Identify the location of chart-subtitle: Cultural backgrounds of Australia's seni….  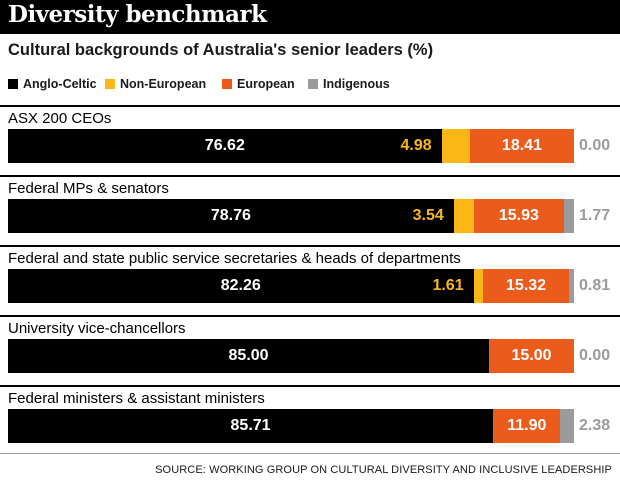
(221, 50).